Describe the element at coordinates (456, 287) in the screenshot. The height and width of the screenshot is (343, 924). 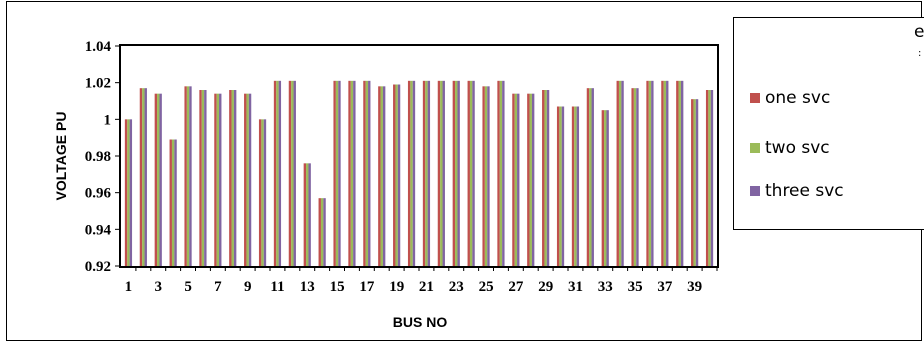
I see `x-tick-label: 23` at that location.